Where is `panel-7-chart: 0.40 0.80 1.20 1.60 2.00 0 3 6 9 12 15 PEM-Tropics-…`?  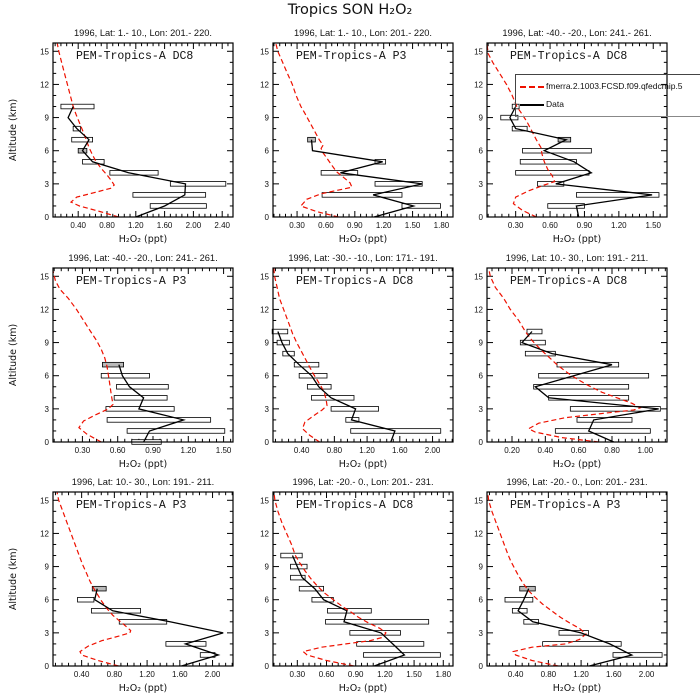
panel-7-chart: 0.40 0.80 1.20 1.60 2.00 0 3 6 9 12 15 PEM-Tropics-… is located at coordinates (121, 592).